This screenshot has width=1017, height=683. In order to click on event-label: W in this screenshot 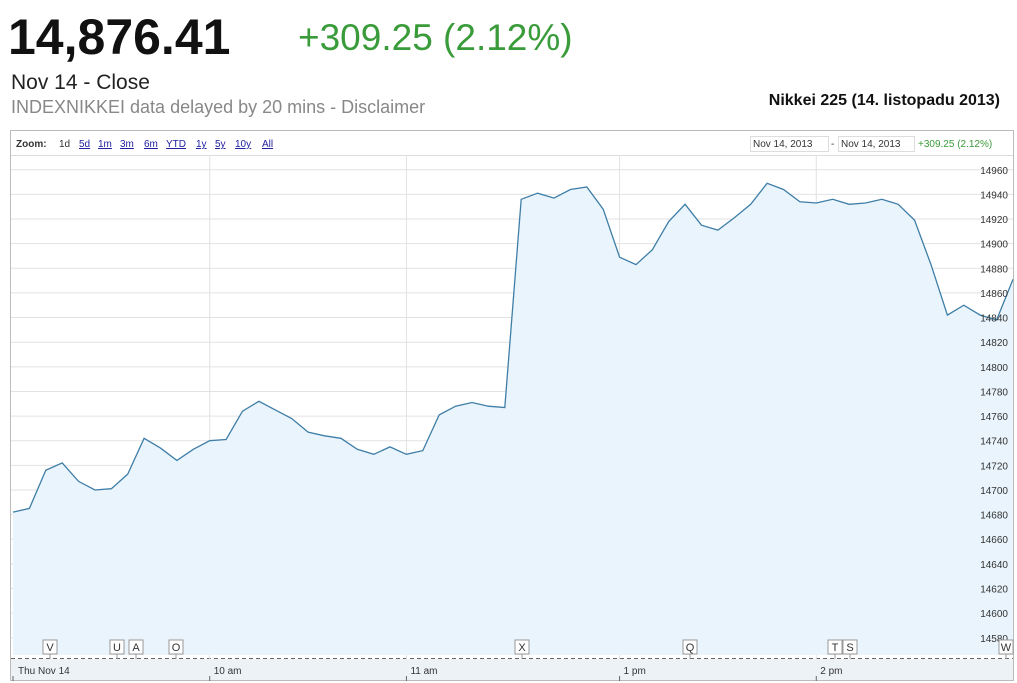, I will do `click(1006, 648)`.